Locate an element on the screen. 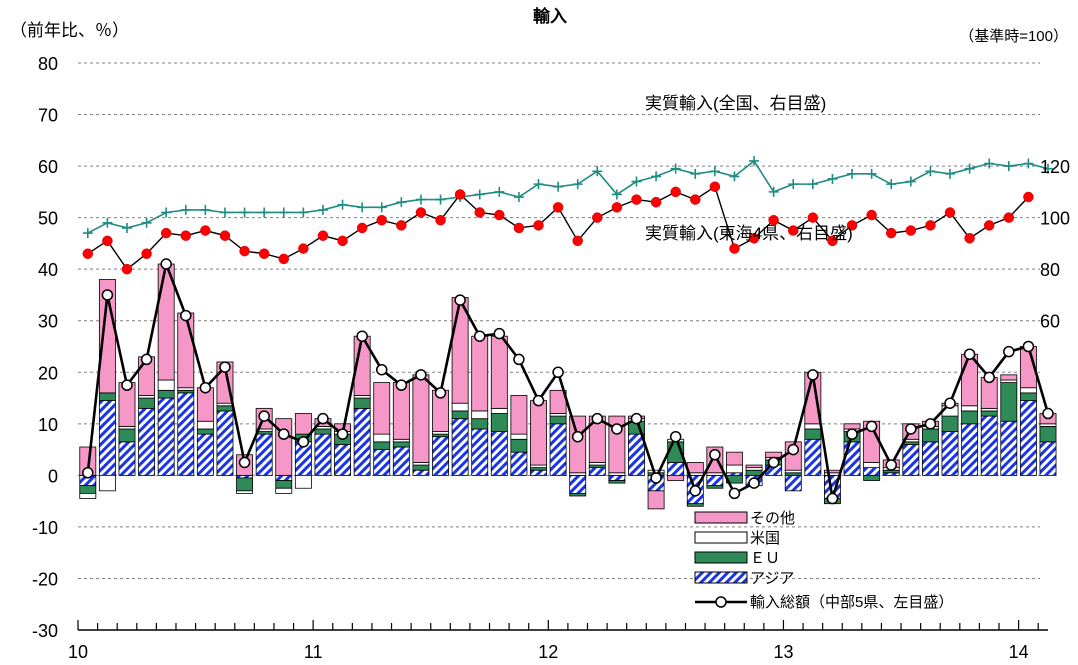 The image size is (1078, 665). series-line-tokai is located at coordinates (558, 228).